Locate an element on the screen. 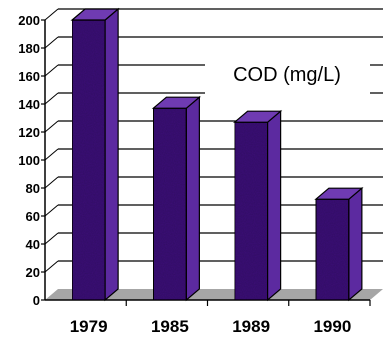 This screenshot has width=385, height=338. x-tick-label: 1990 is located at coordinates (332, 326).